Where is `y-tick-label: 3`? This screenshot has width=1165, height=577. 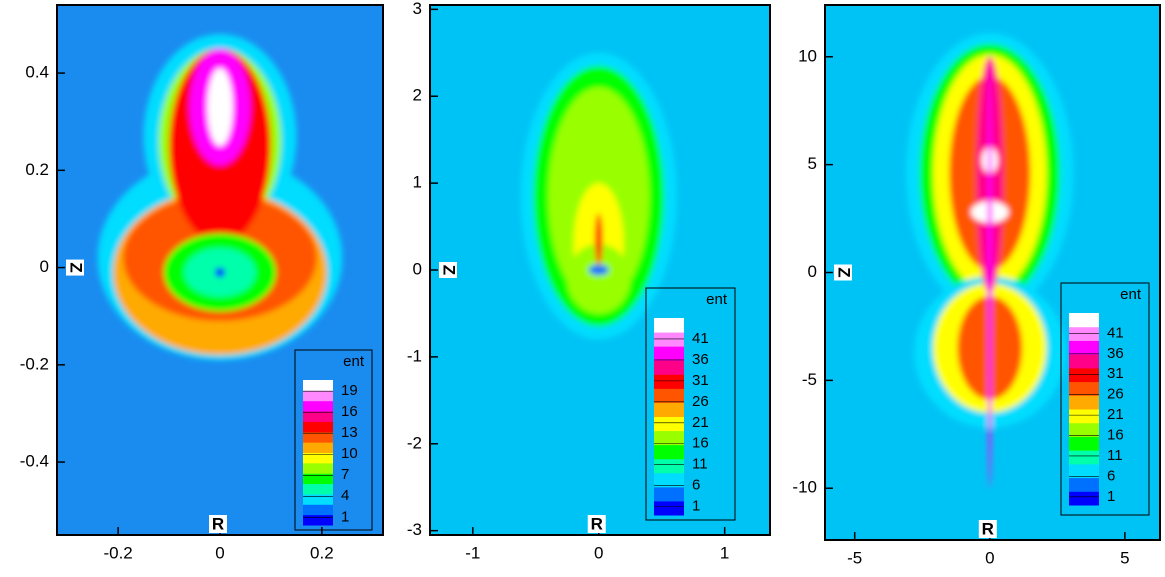
y-tick-label: 3 is located at coordinates (417, 9).